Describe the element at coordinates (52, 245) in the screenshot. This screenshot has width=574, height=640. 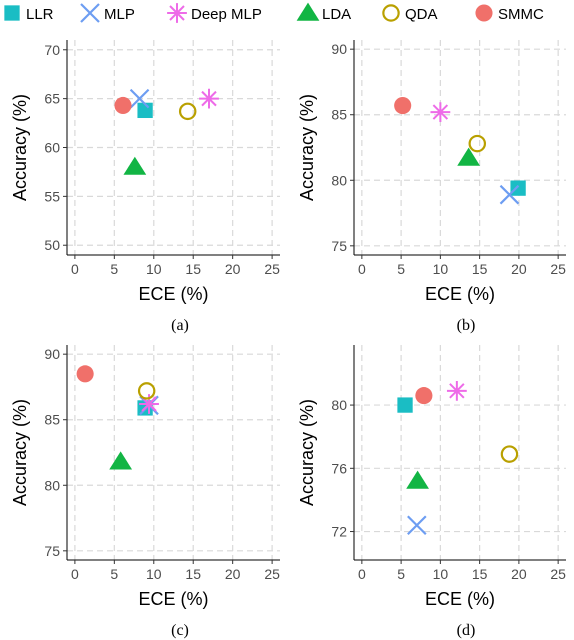
I see `y-tick-label: 50` at that location.